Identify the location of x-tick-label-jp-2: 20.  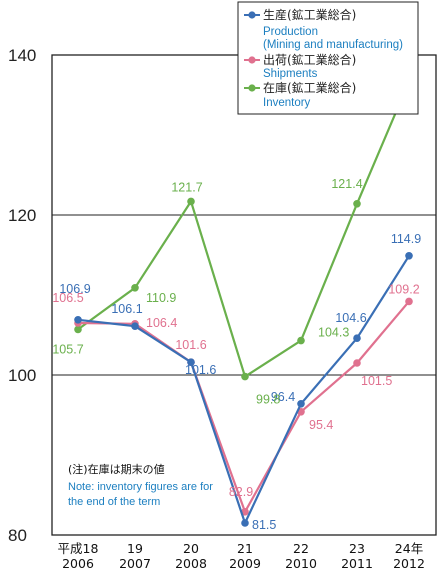
(191, 548).